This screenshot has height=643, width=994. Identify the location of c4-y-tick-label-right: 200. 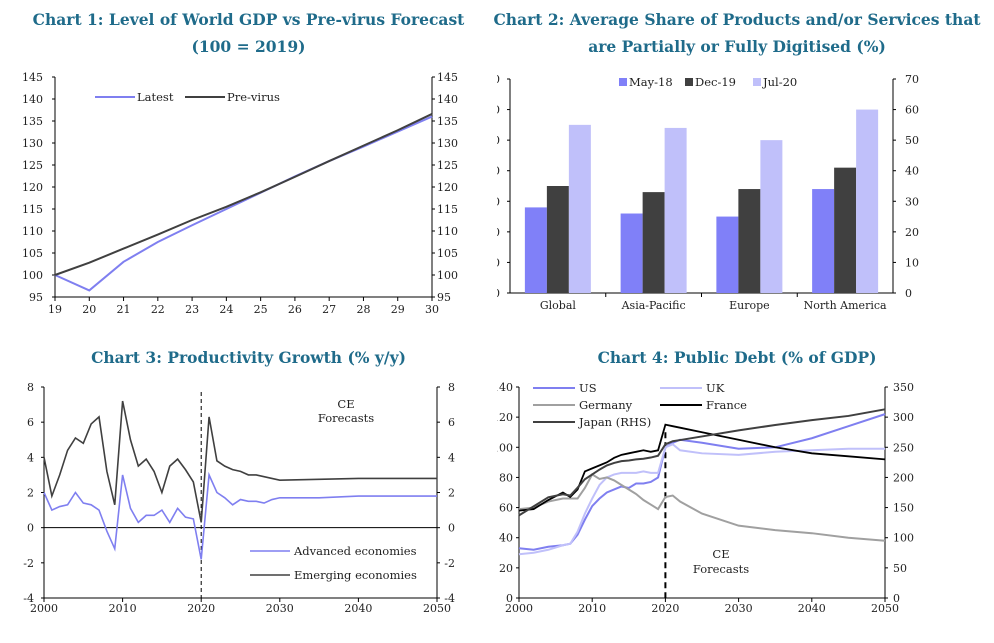
(903, 477).